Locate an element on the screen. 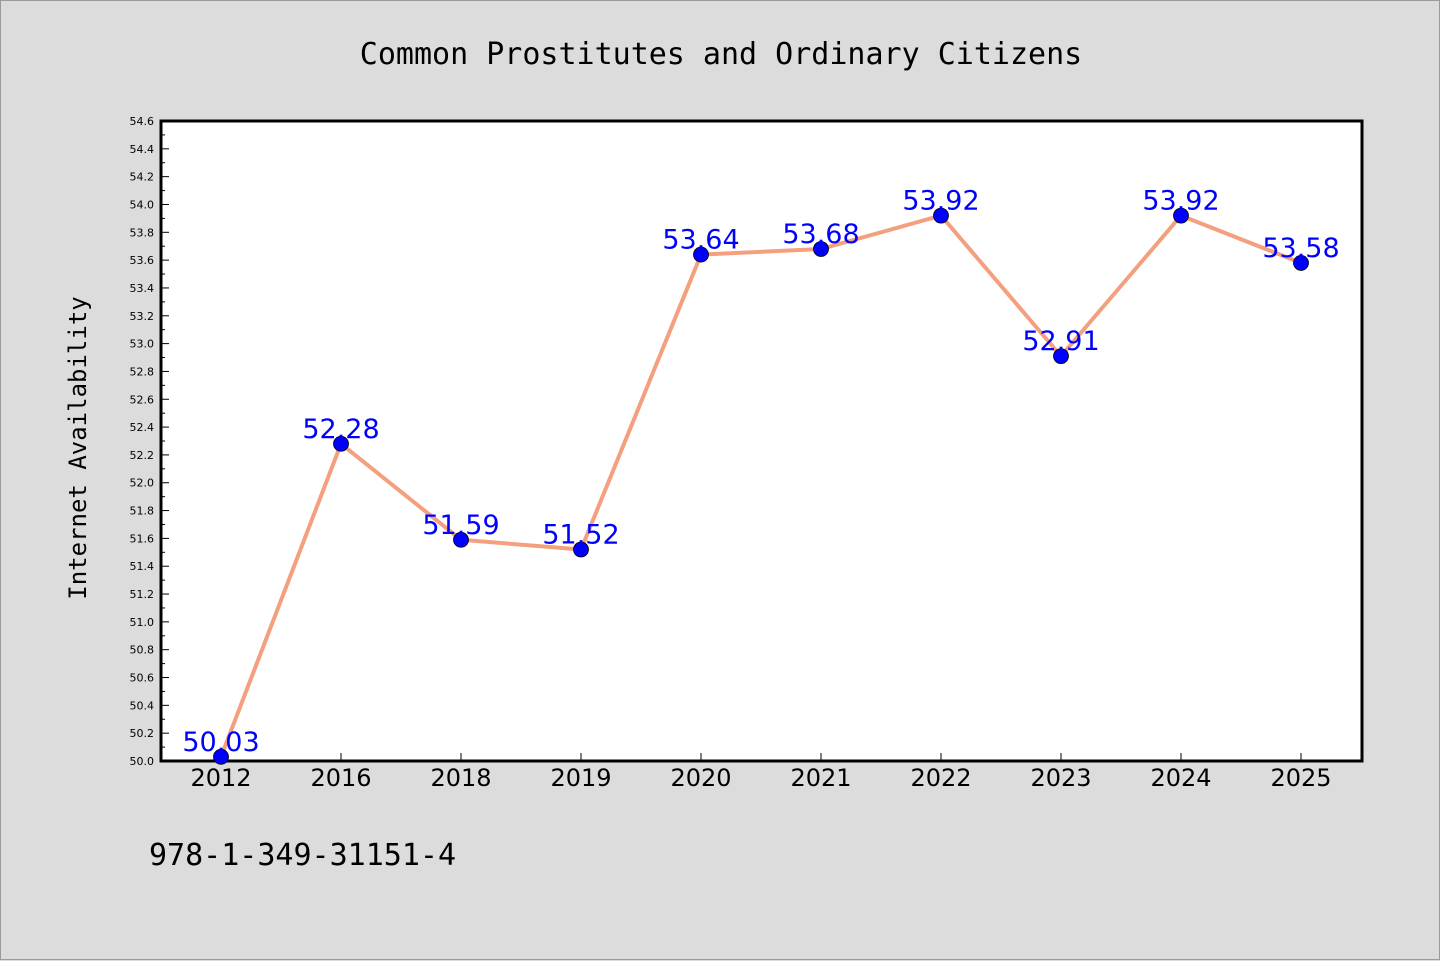 Image resolution: width=1440 pixels, height=961 pixels. x-tick-label: 2016 is located at coordinates (340, 778).